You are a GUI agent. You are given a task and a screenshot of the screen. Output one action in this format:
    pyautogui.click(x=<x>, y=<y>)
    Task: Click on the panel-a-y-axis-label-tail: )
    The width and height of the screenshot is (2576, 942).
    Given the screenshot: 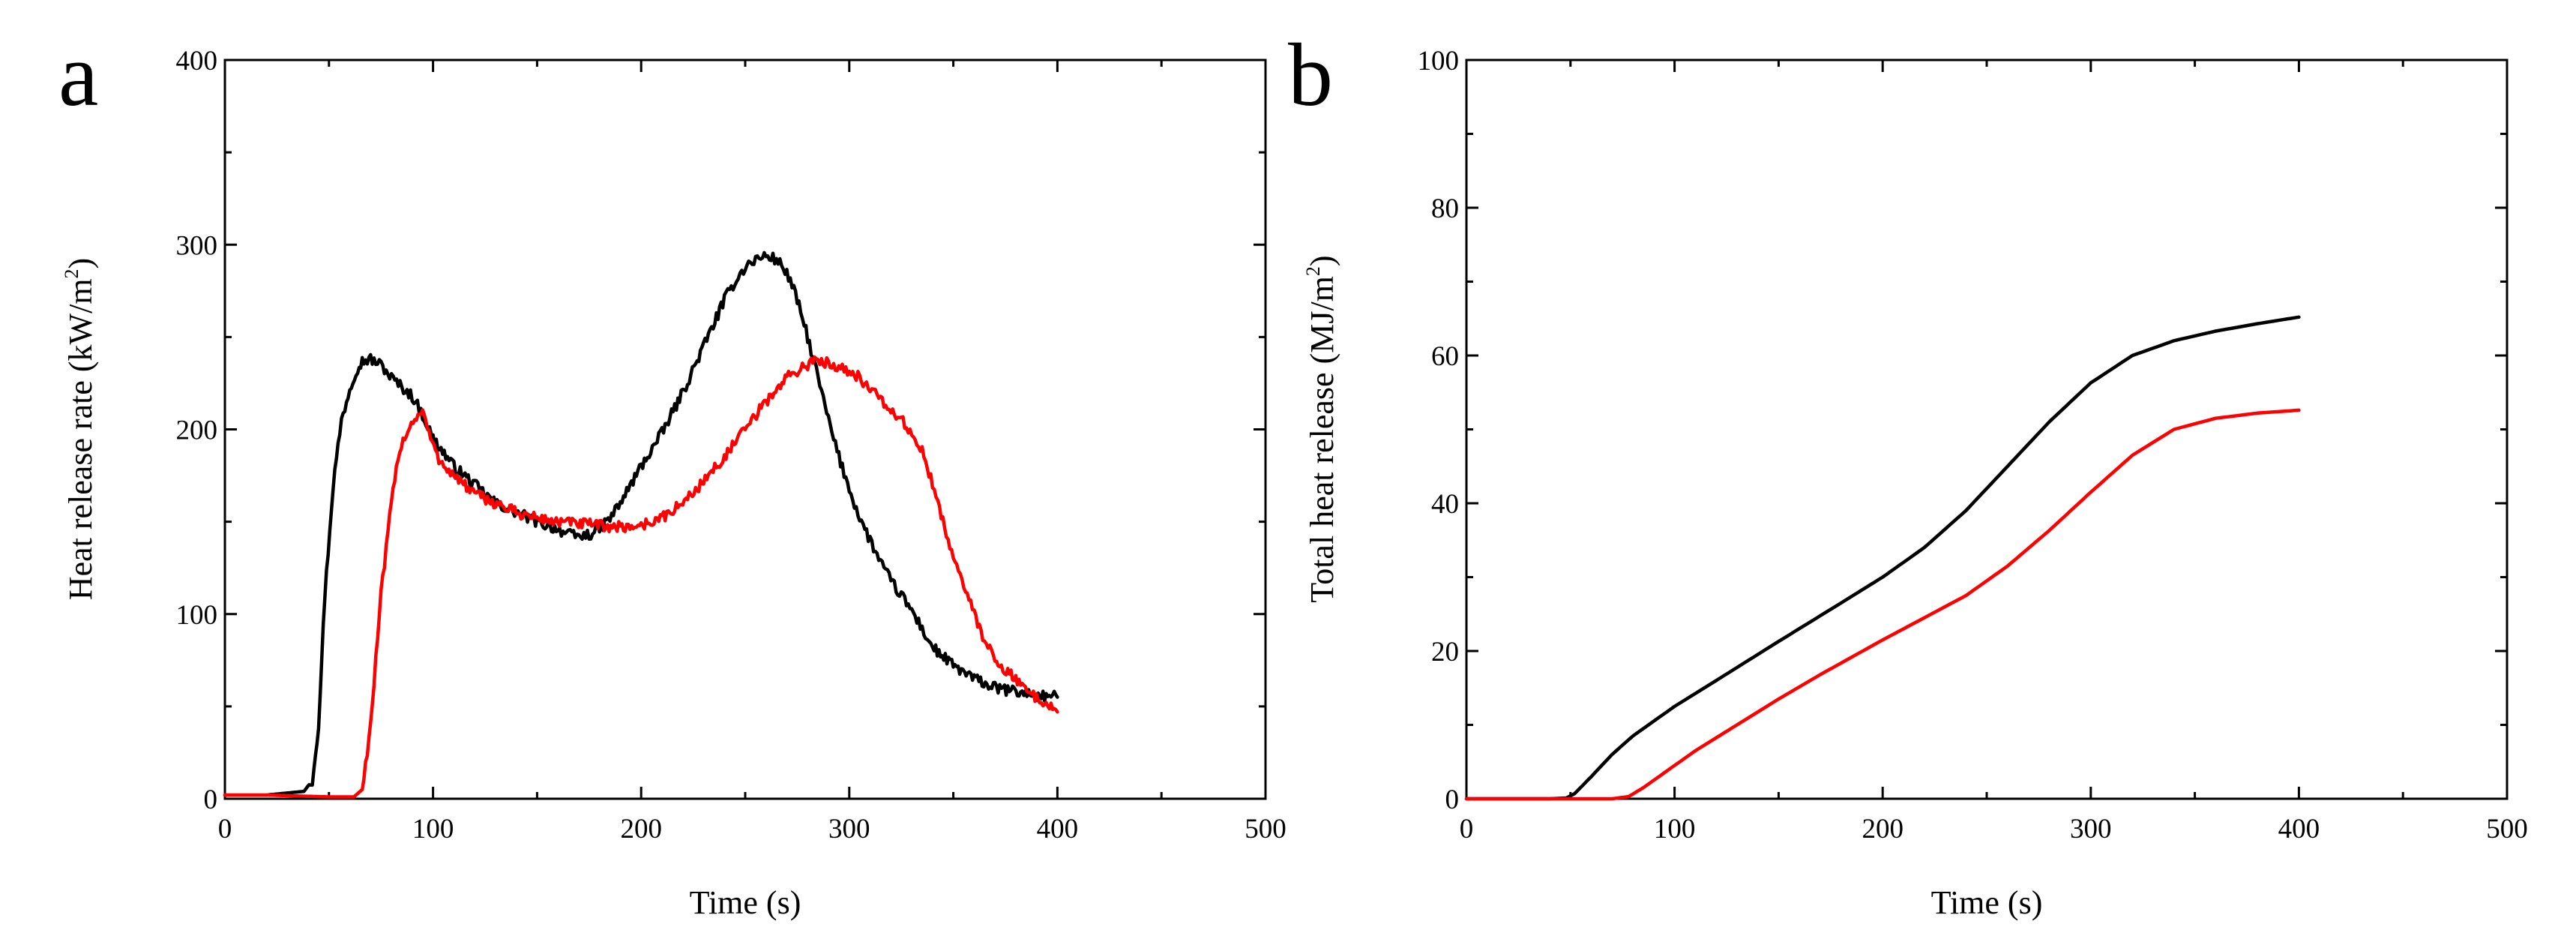 What is the action you would take?
    pyautogui.click(x=80, y=263)
    